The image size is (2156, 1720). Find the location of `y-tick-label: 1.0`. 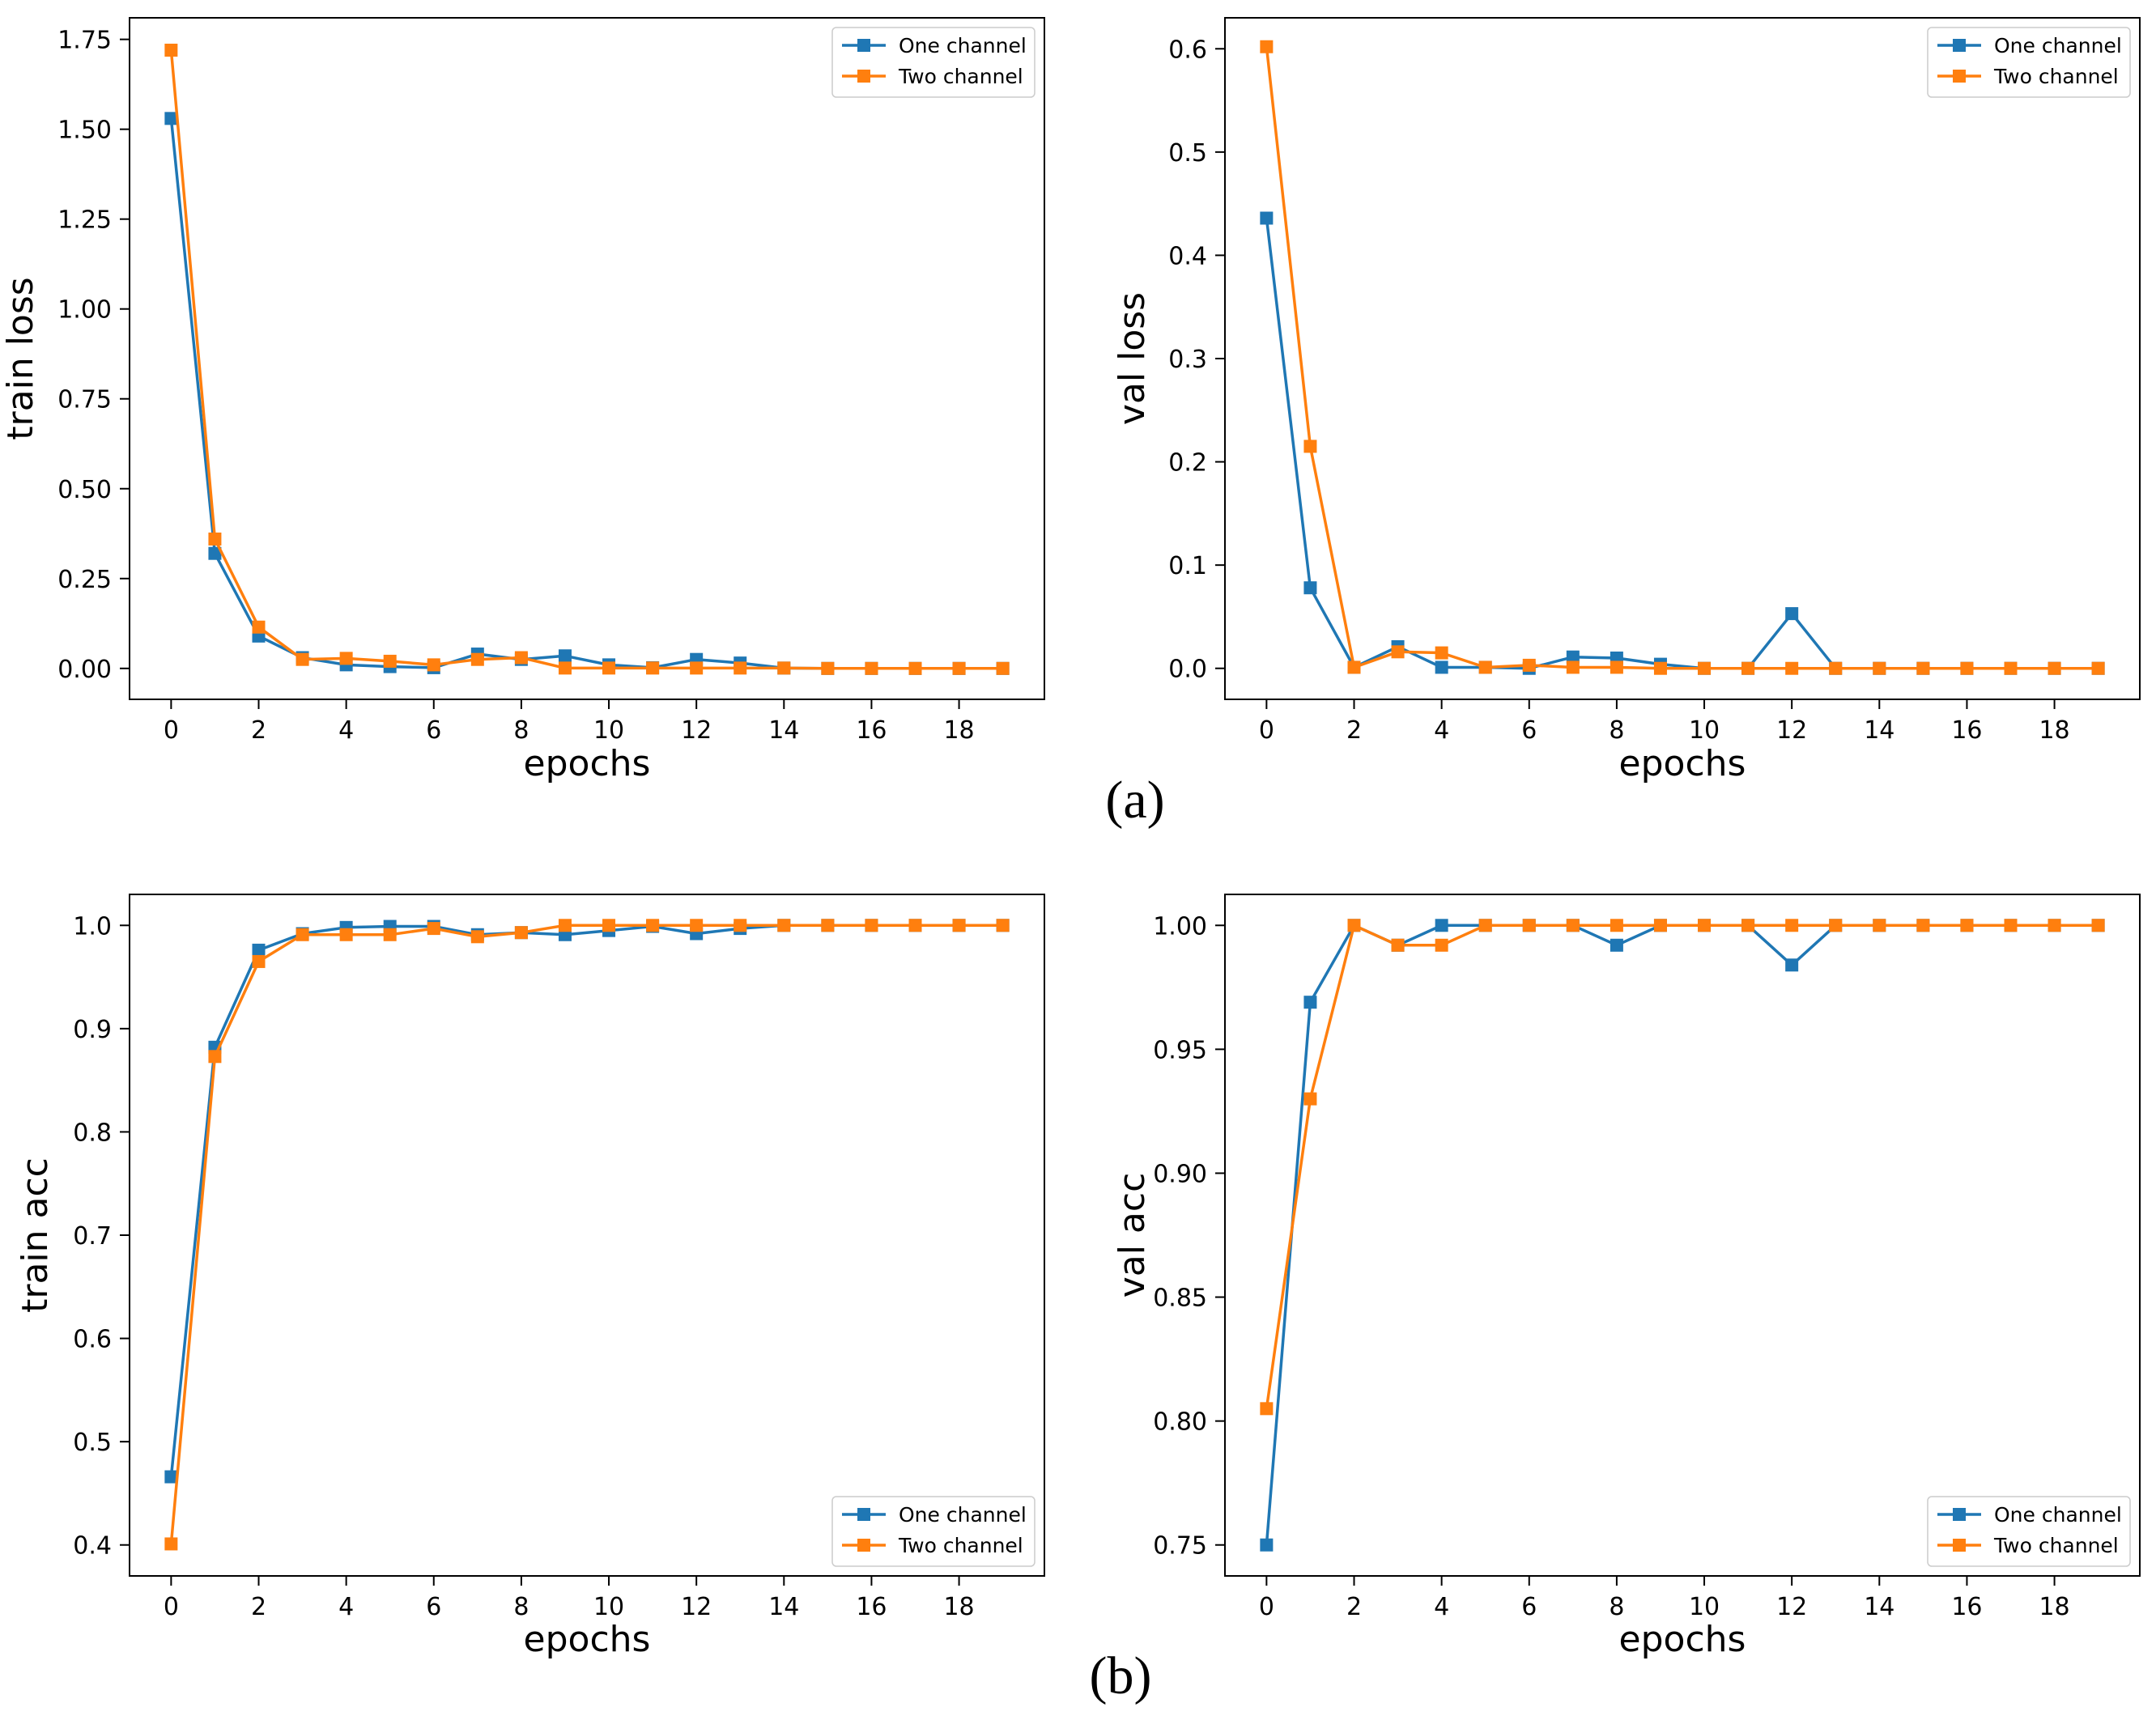

y-tick-label: 1.0 is located at coordinates (92, 927).